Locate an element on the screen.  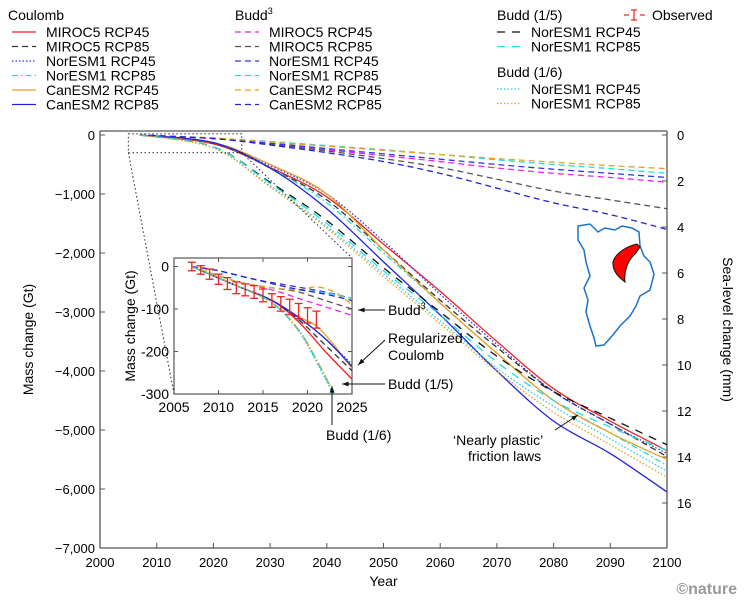
legend-label: Observed is located at coordinates (682, 15).